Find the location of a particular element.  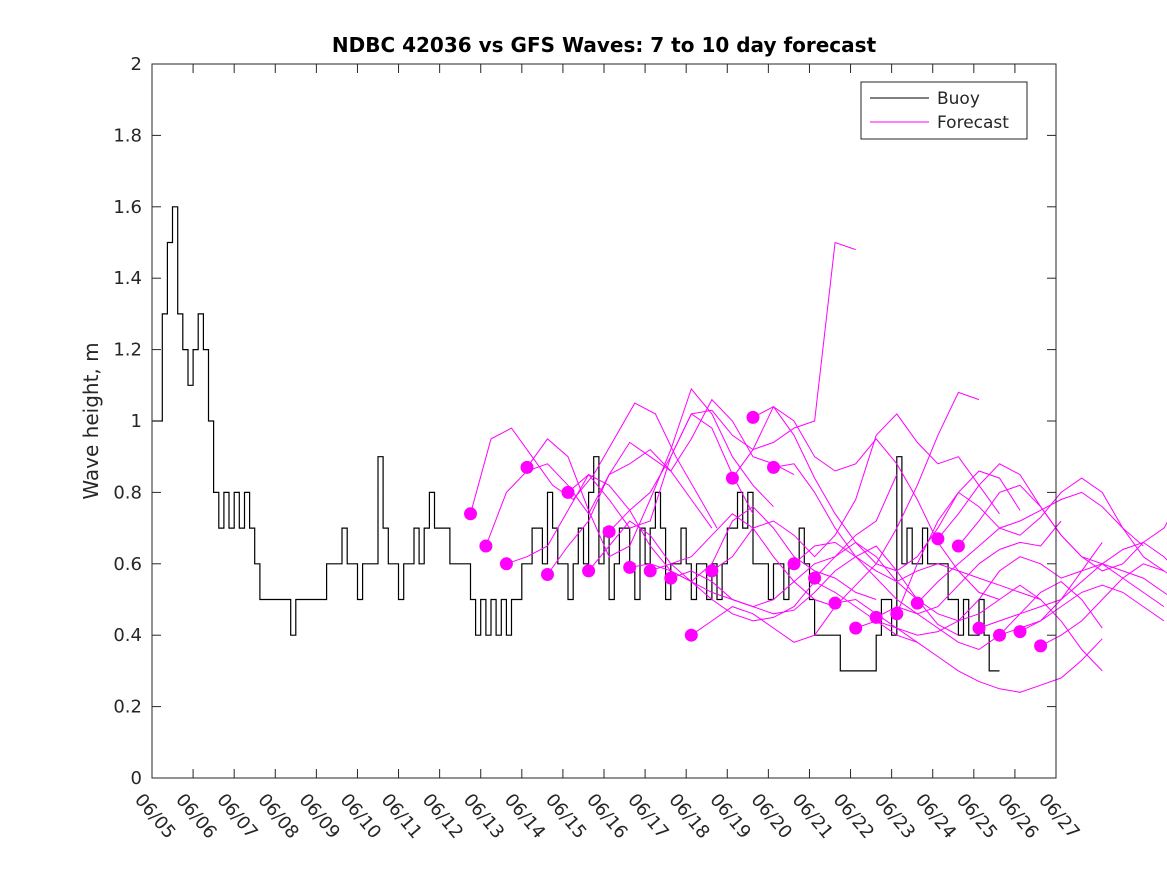

legend-box is located at coordinates (944, 110).